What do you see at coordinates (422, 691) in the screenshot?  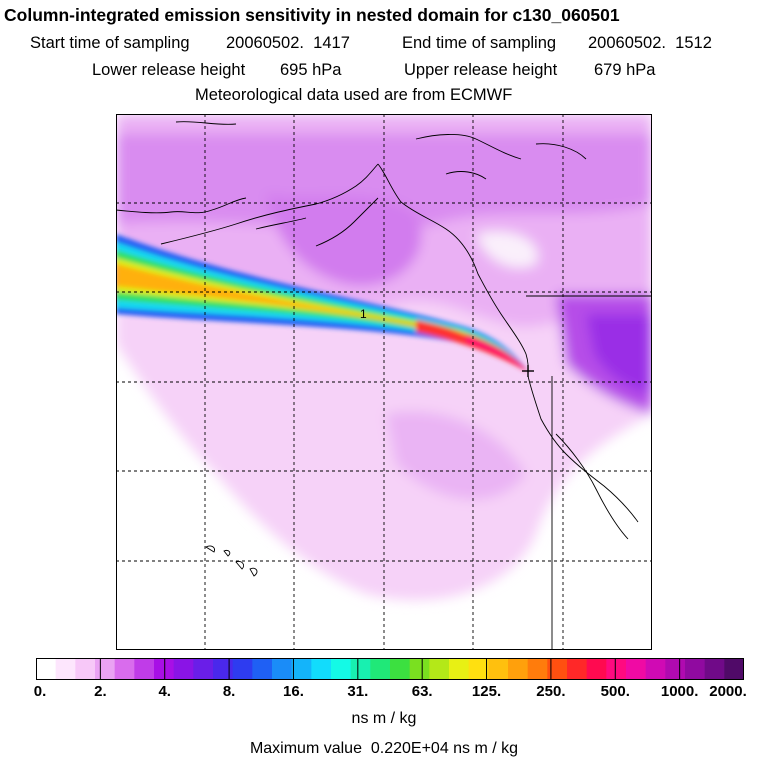 I see `colorbar-tick-label: 63.` at bounding box center [422, 691].